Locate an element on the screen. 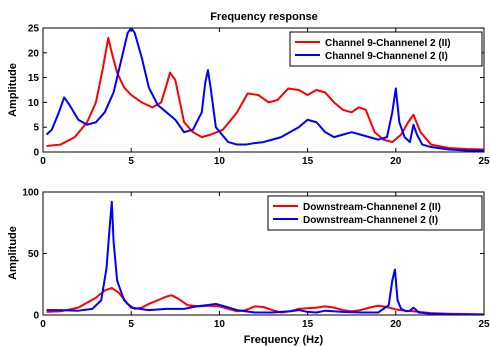  legend-entry: Channel 9-Channenel 2 (II) is located at coordinates (388, 43).